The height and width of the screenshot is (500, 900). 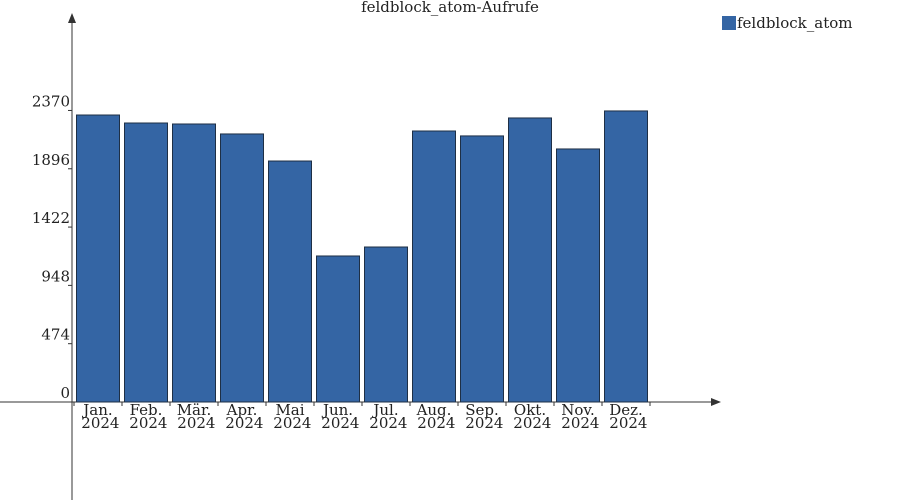 What do you see at coordinates (65, 393) in the screenshot?
I see `y-tick-label: 0` at bounding box center [65, 393].